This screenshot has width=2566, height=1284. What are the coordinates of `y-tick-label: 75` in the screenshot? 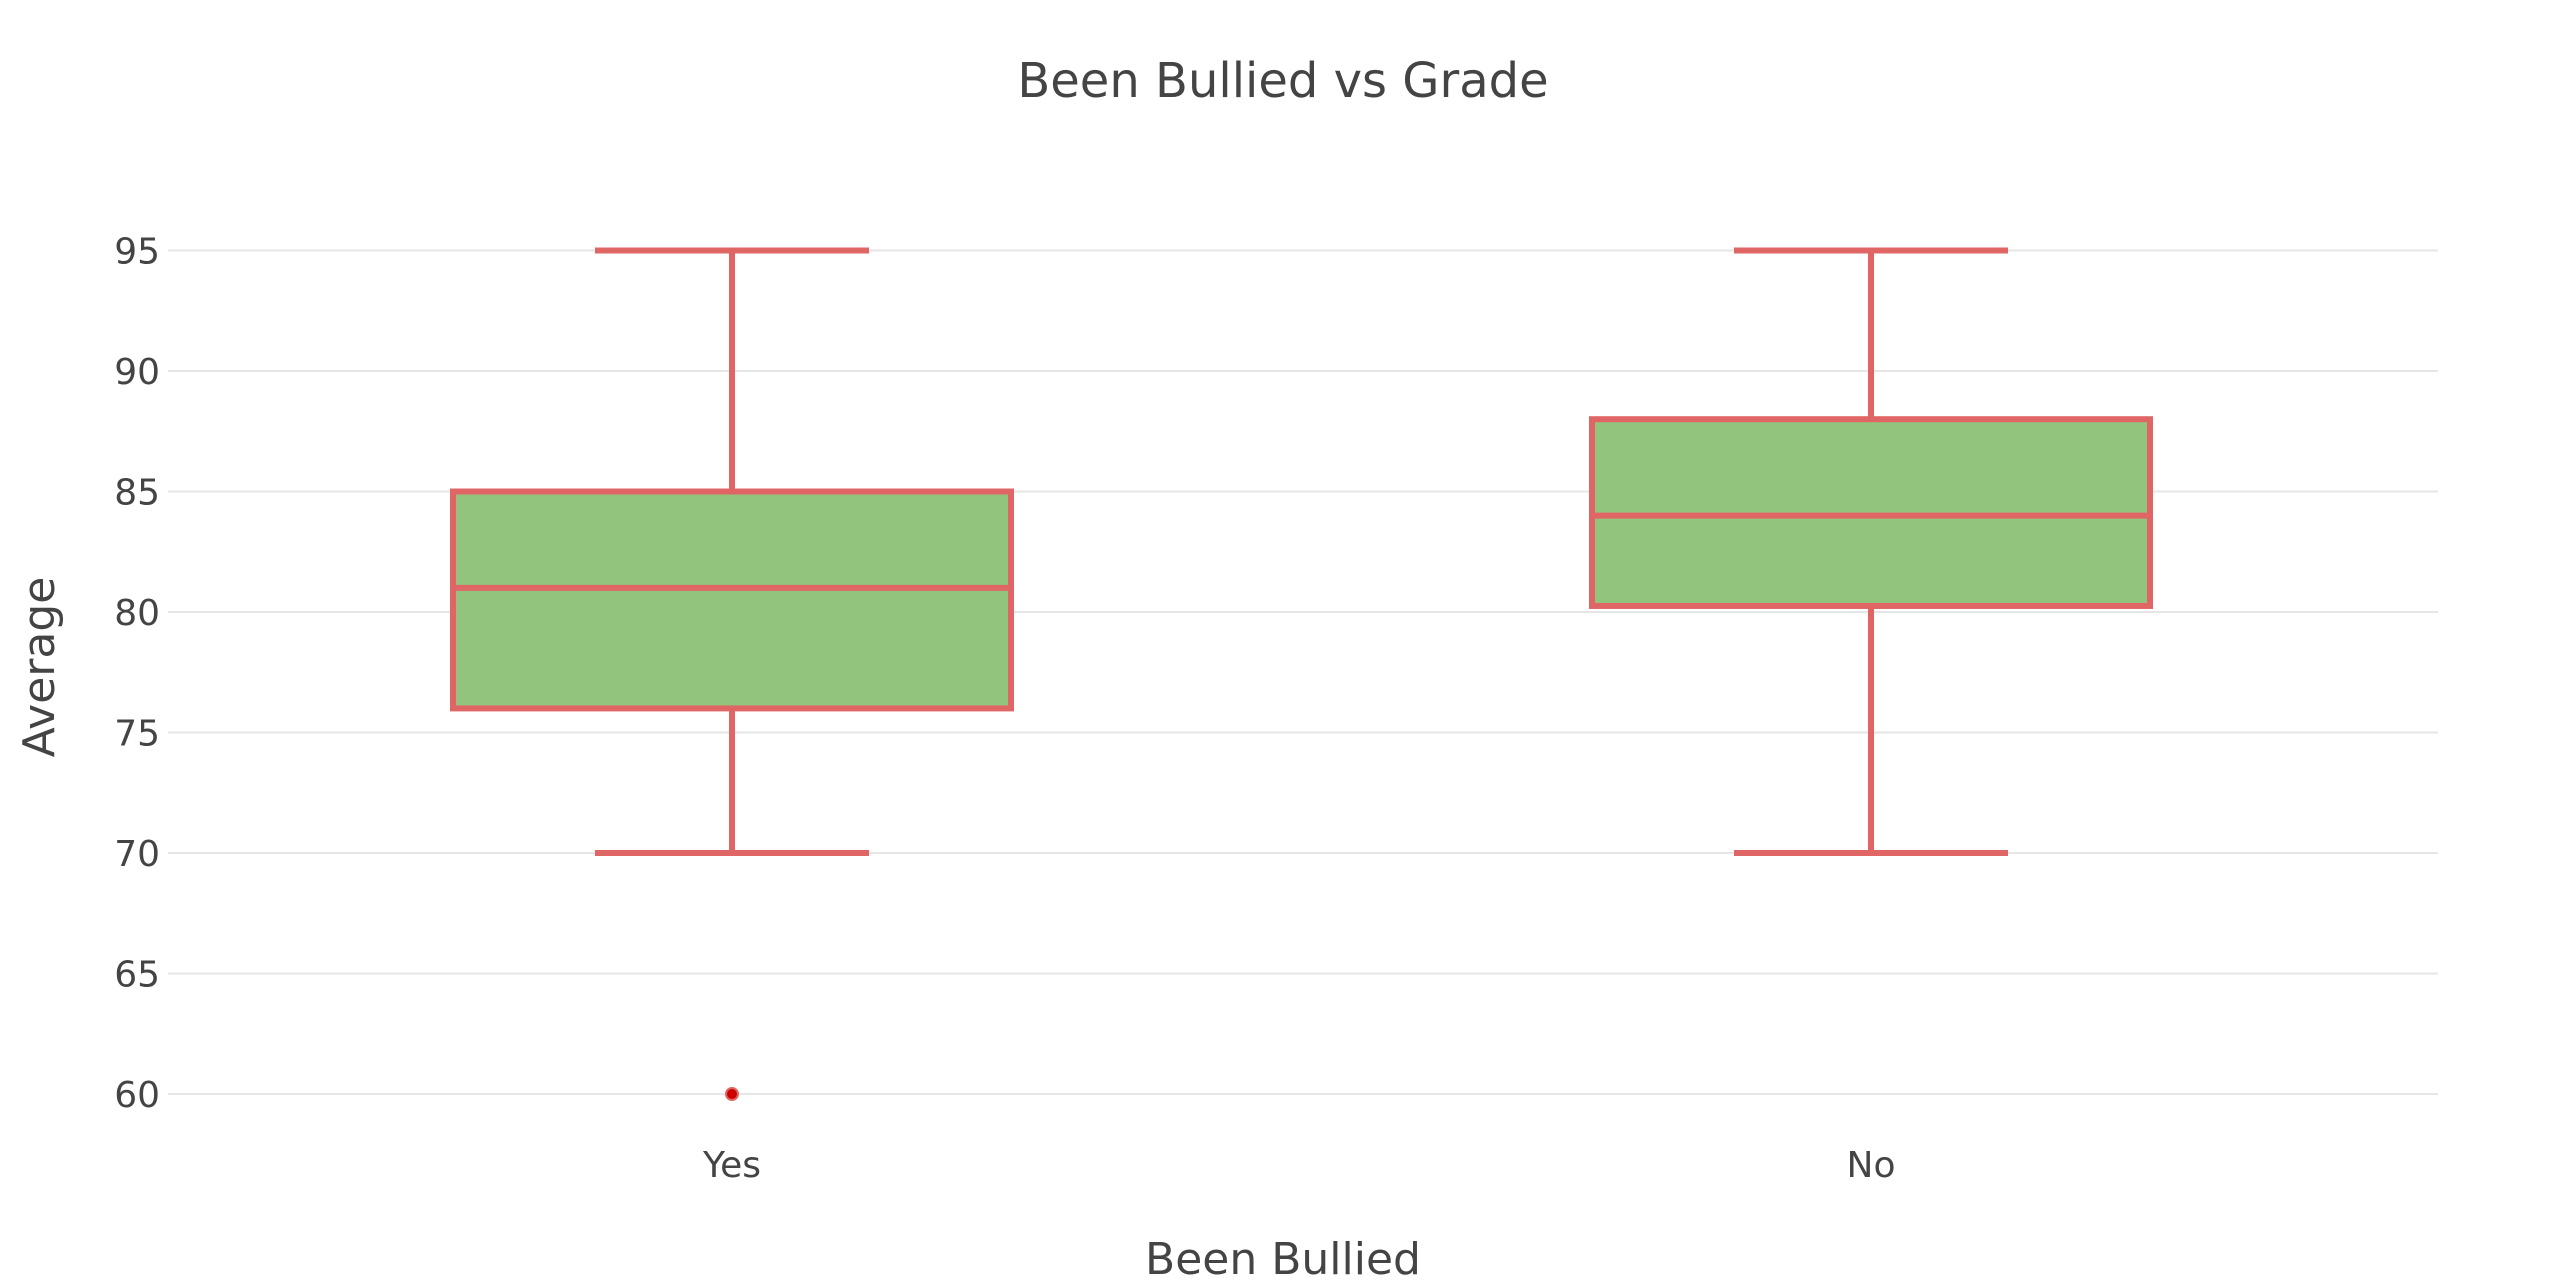 It's located at (137, 734).